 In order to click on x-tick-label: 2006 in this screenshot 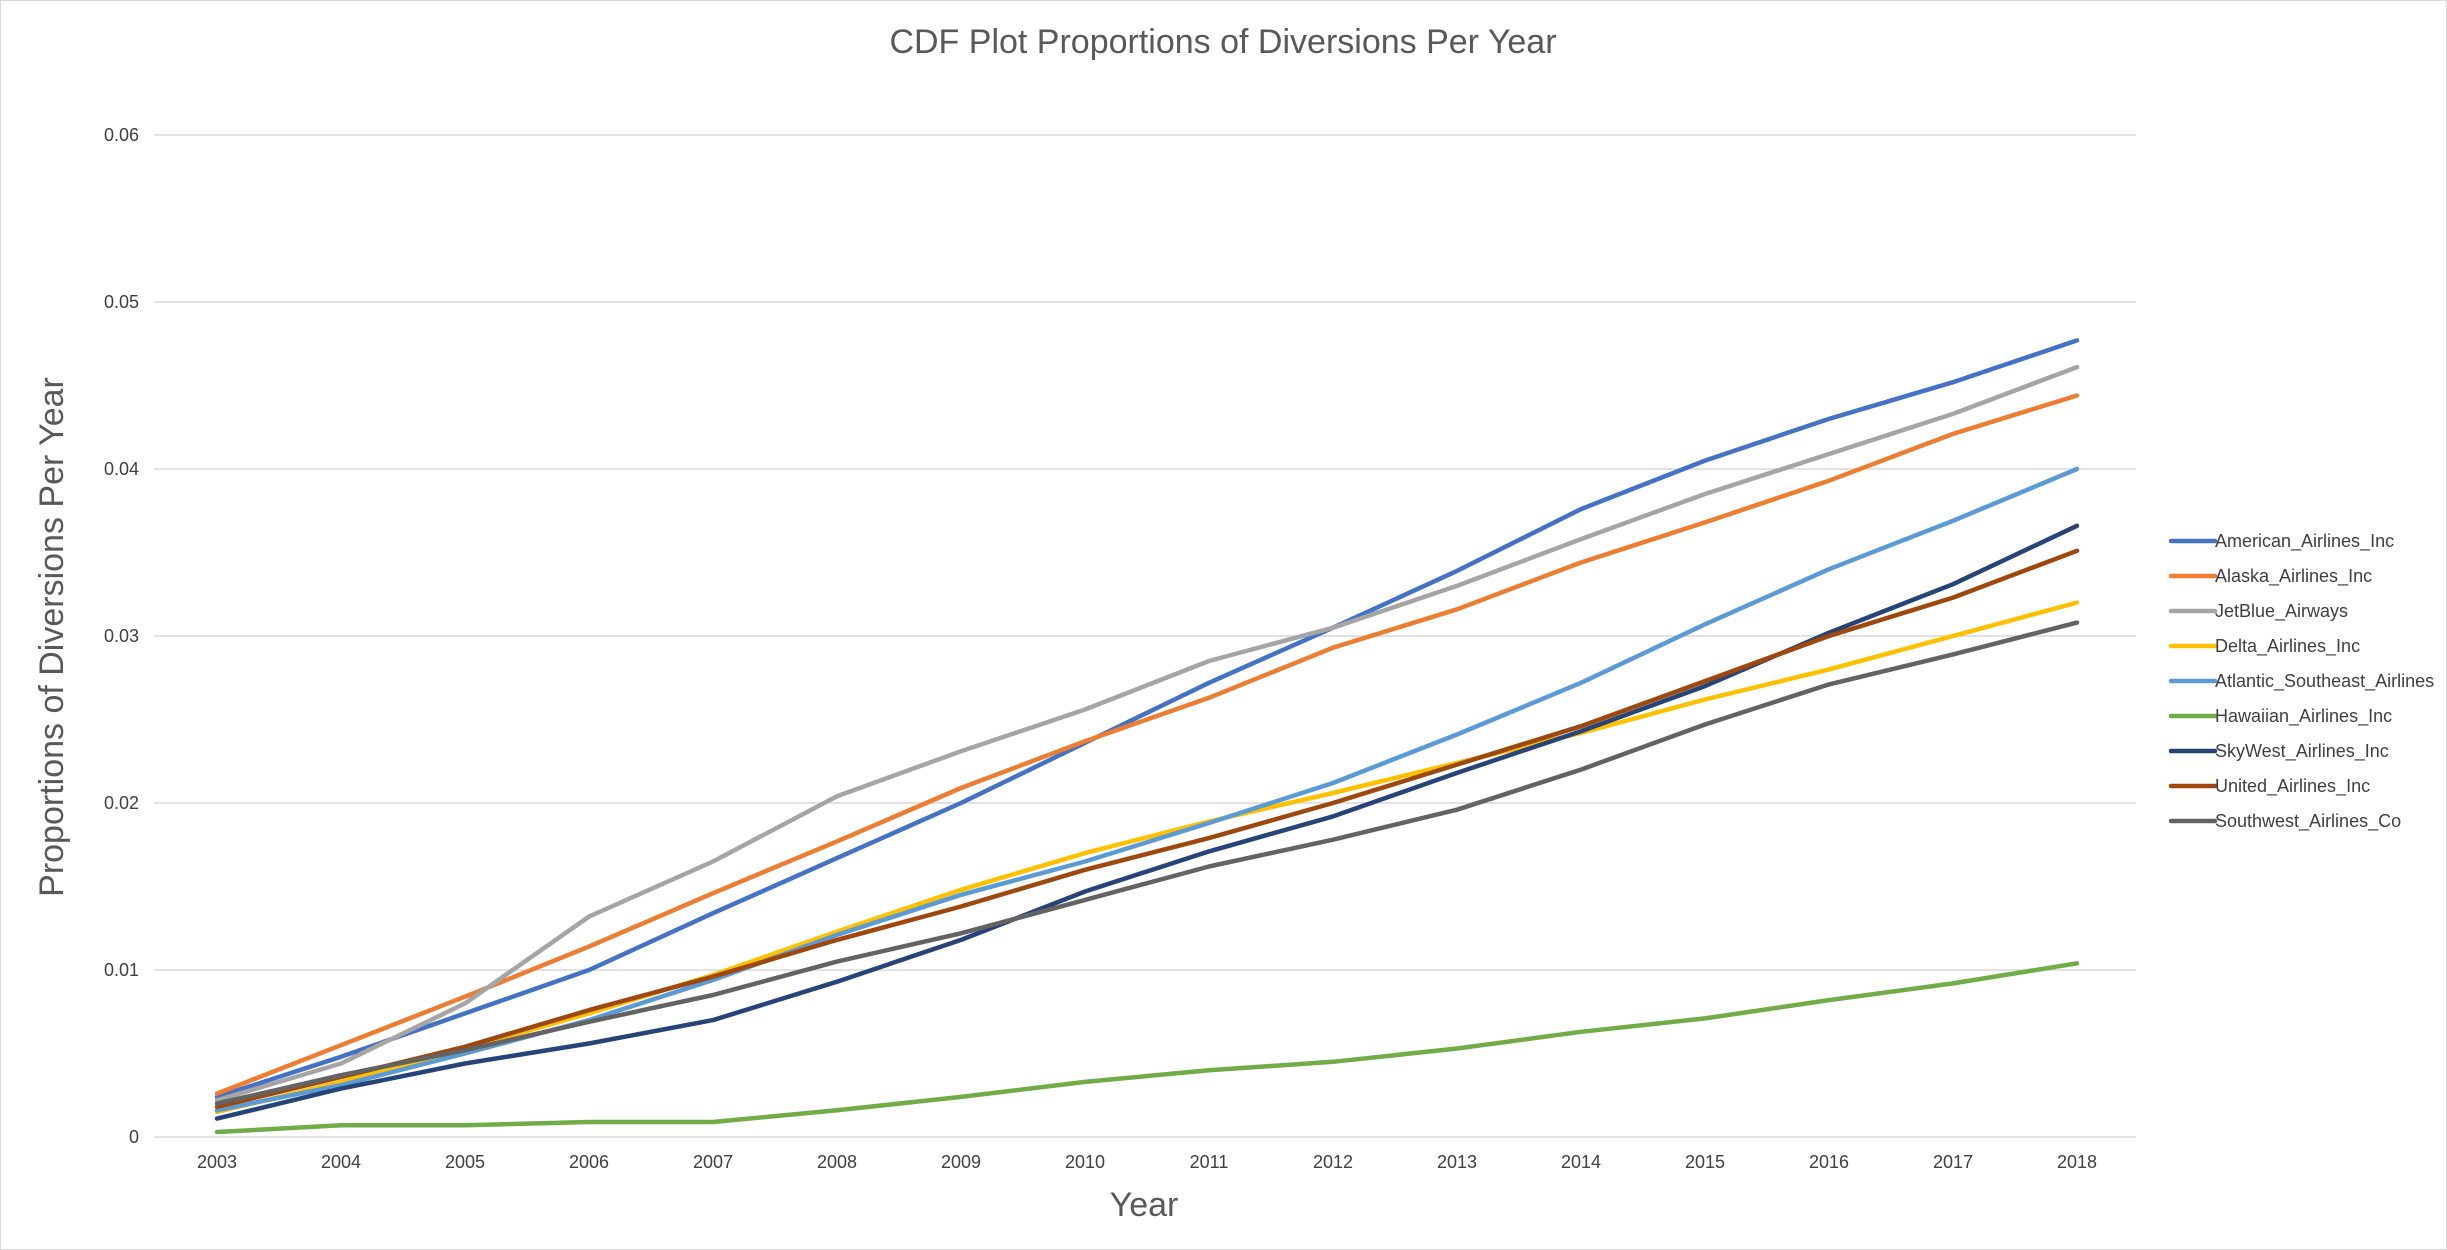, I will do `click(589, 1162)`.